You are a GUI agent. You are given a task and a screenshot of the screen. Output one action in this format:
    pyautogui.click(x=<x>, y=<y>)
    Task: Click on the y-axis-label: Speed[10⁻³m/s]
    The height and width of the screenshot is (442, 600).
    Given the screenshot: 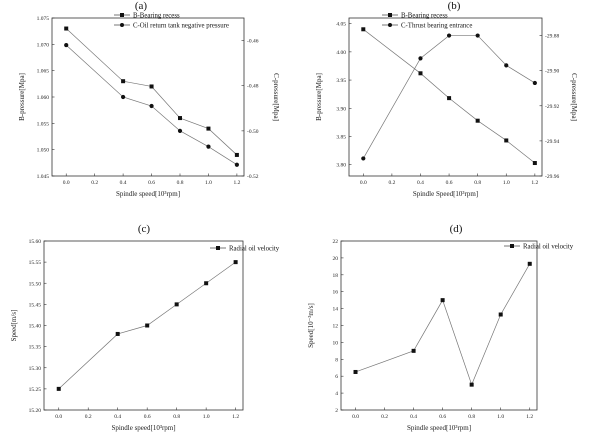 What is the action you would take?
    pyautogui.click(x=311, y=325)
    